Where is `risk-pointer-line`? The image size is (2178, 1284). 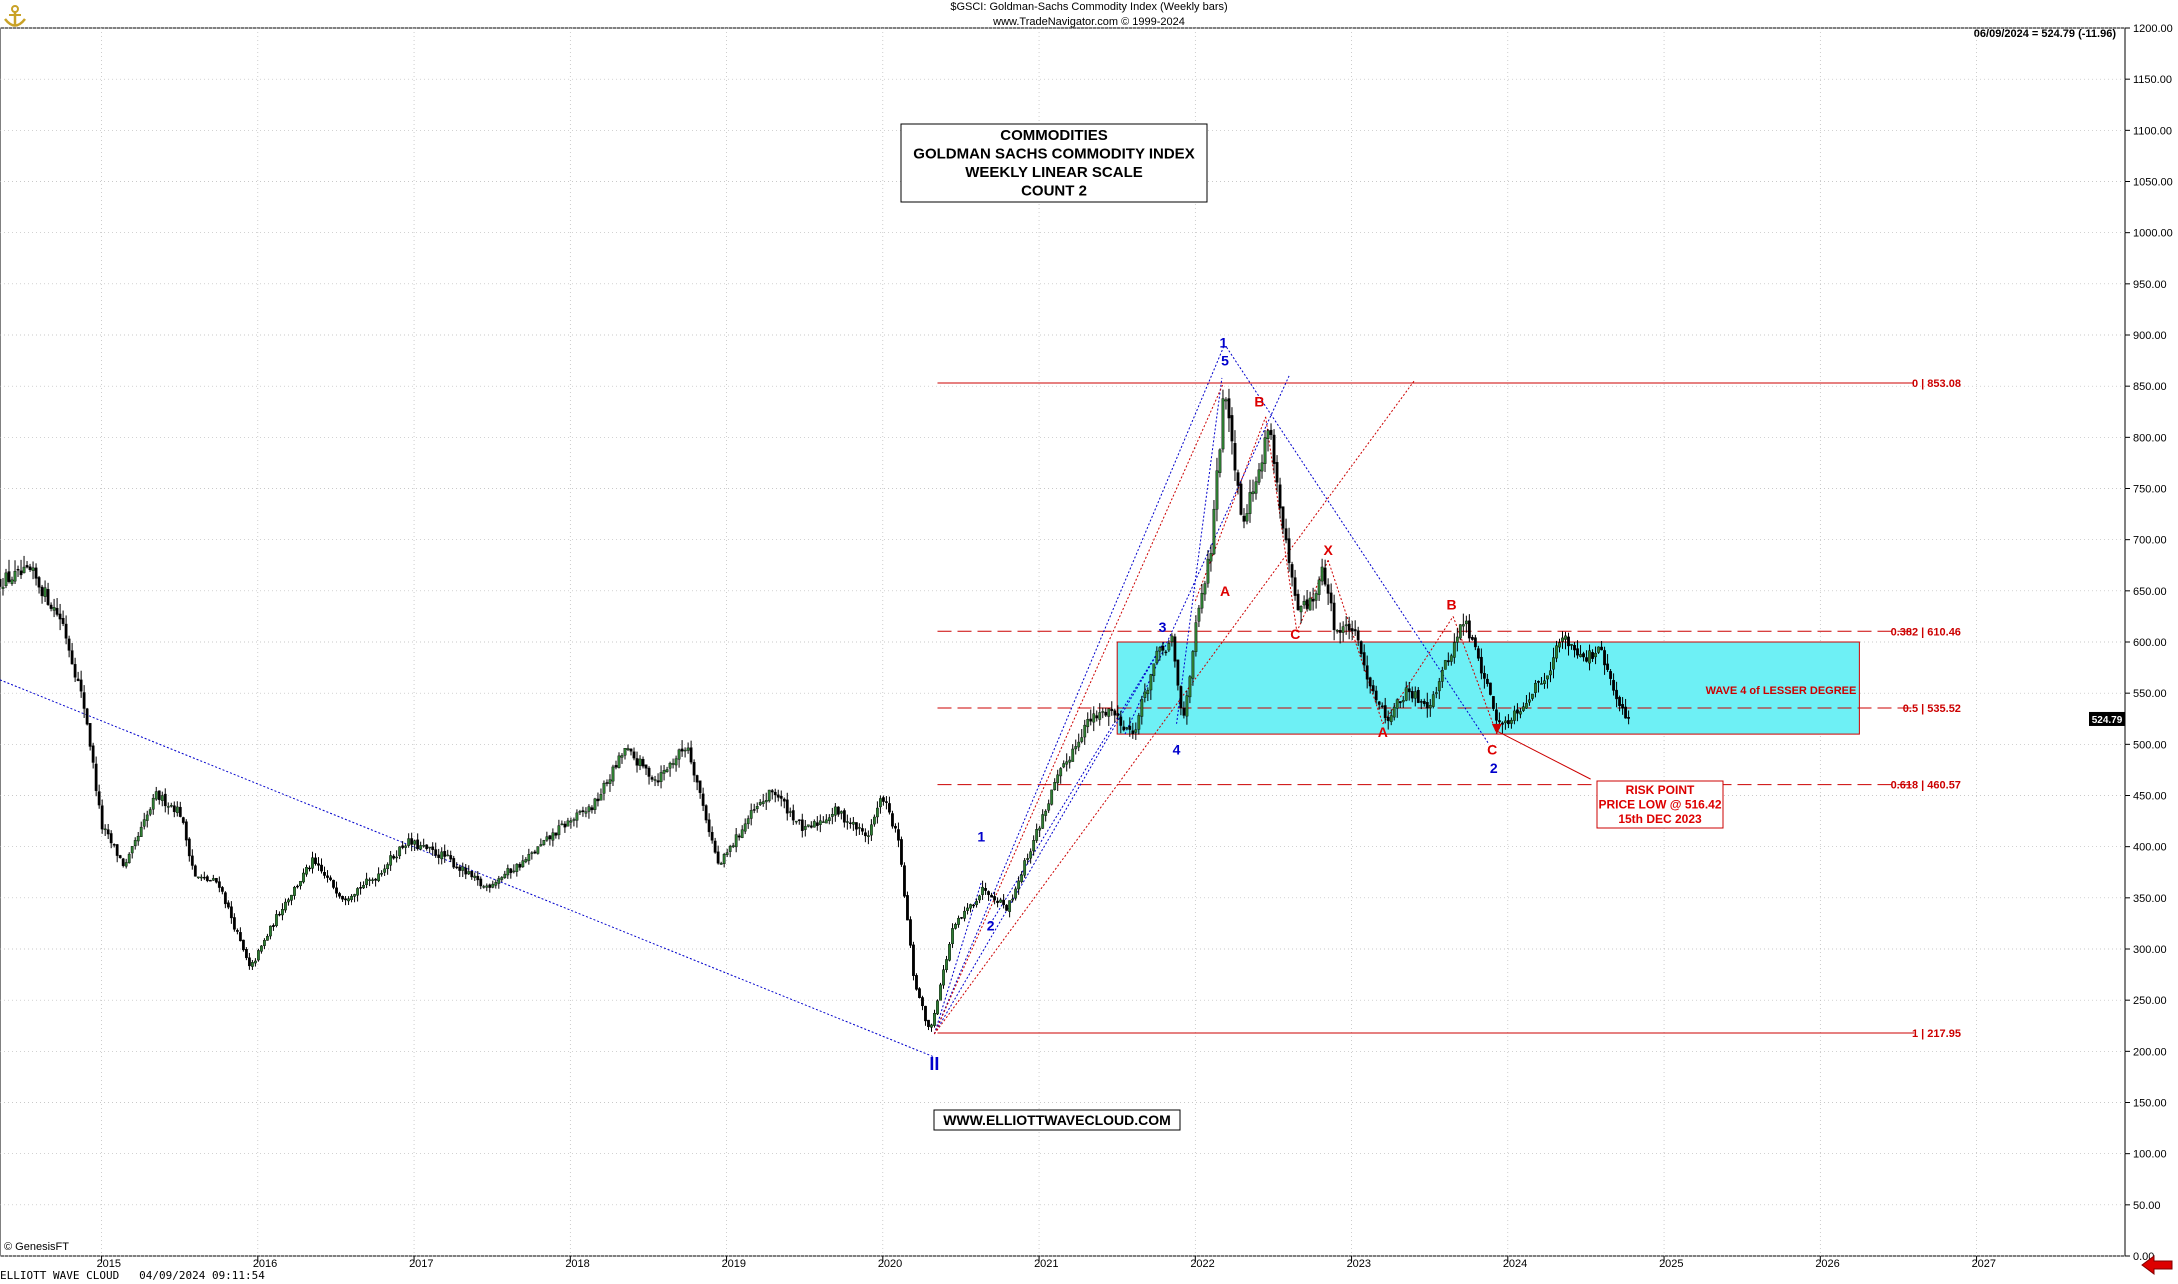
risk-pointer-line is located at coordinates (1543, 755).